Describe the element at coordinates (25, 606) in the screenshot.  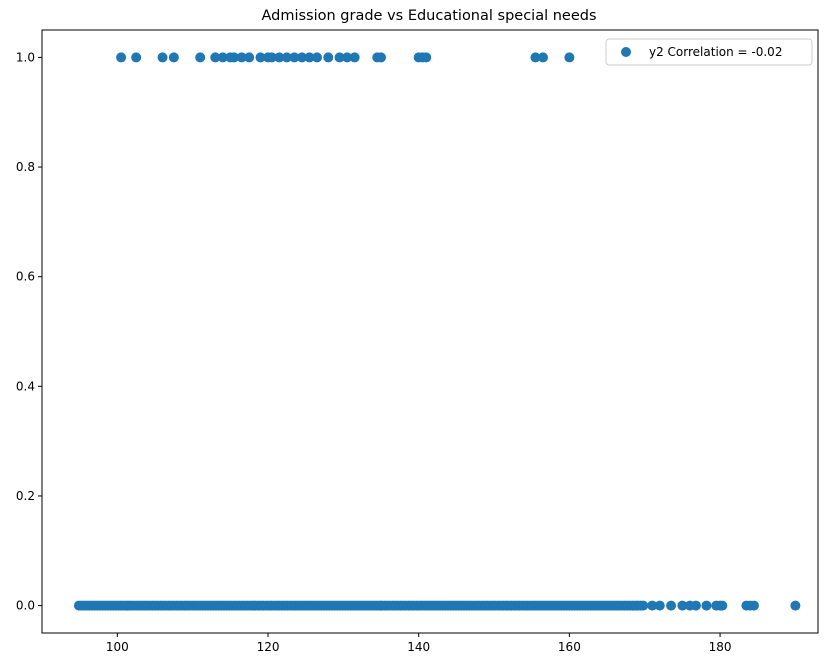
I see `y-tick-label: 0.0` at that location.